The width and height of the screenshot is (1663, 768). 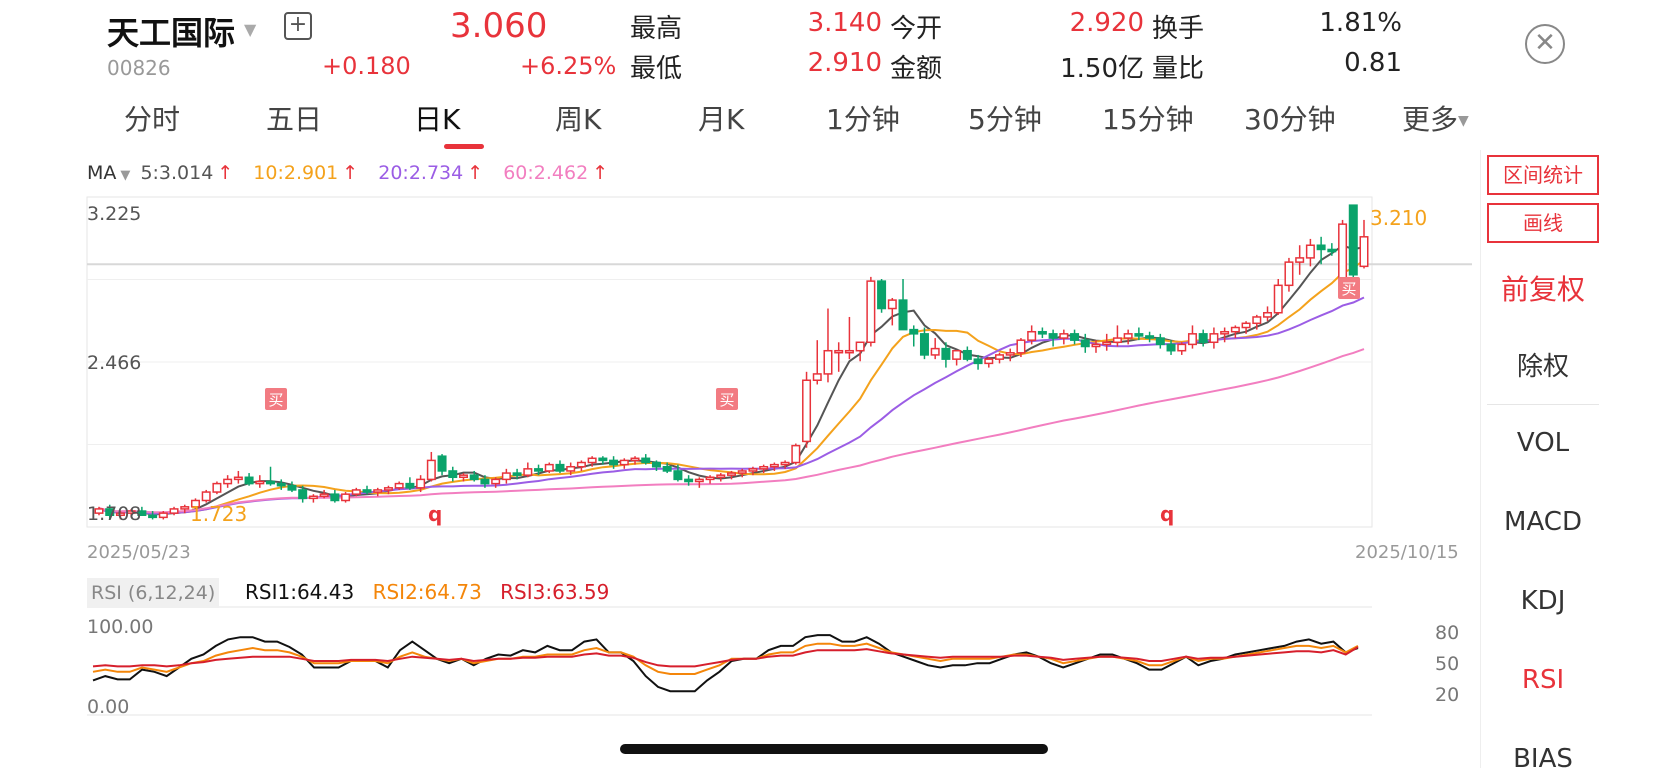 I want to click on ma10-value: 10:2.901, so click(x=296, y=173).